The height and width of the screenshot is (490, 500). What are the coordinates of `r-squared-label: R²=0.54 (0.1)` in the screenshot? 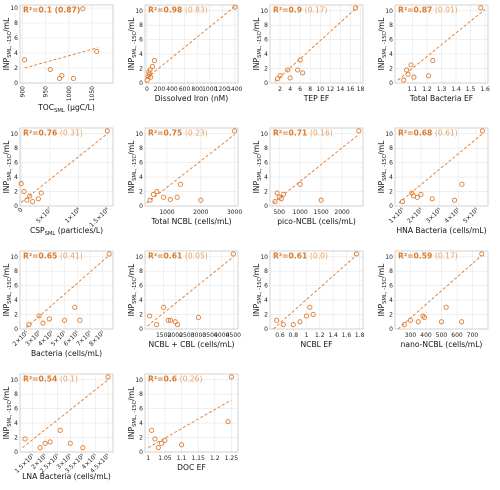 It's located at (50, 379).